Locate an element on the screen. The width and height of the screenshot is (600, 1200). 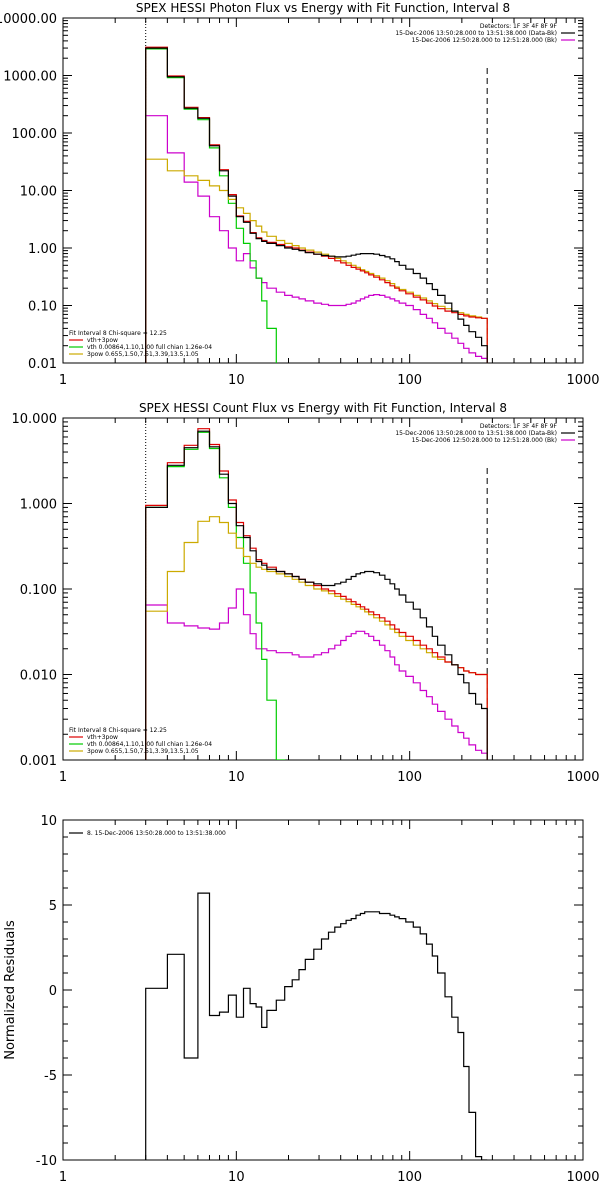
y-tick-label: -10 is located at coordinates (46, 1161).